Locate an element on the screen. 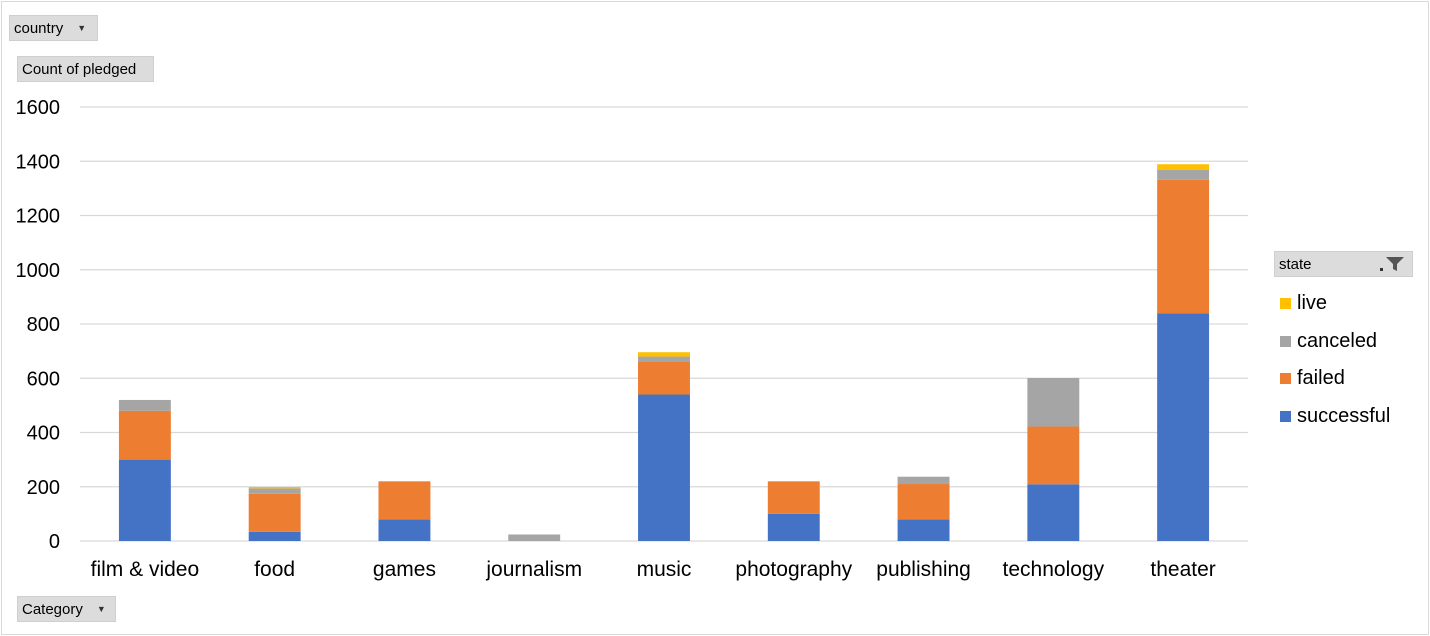 This screenshot has height=636, width=1430. y-tick-label: 400 is located at coordinates (43, 434).